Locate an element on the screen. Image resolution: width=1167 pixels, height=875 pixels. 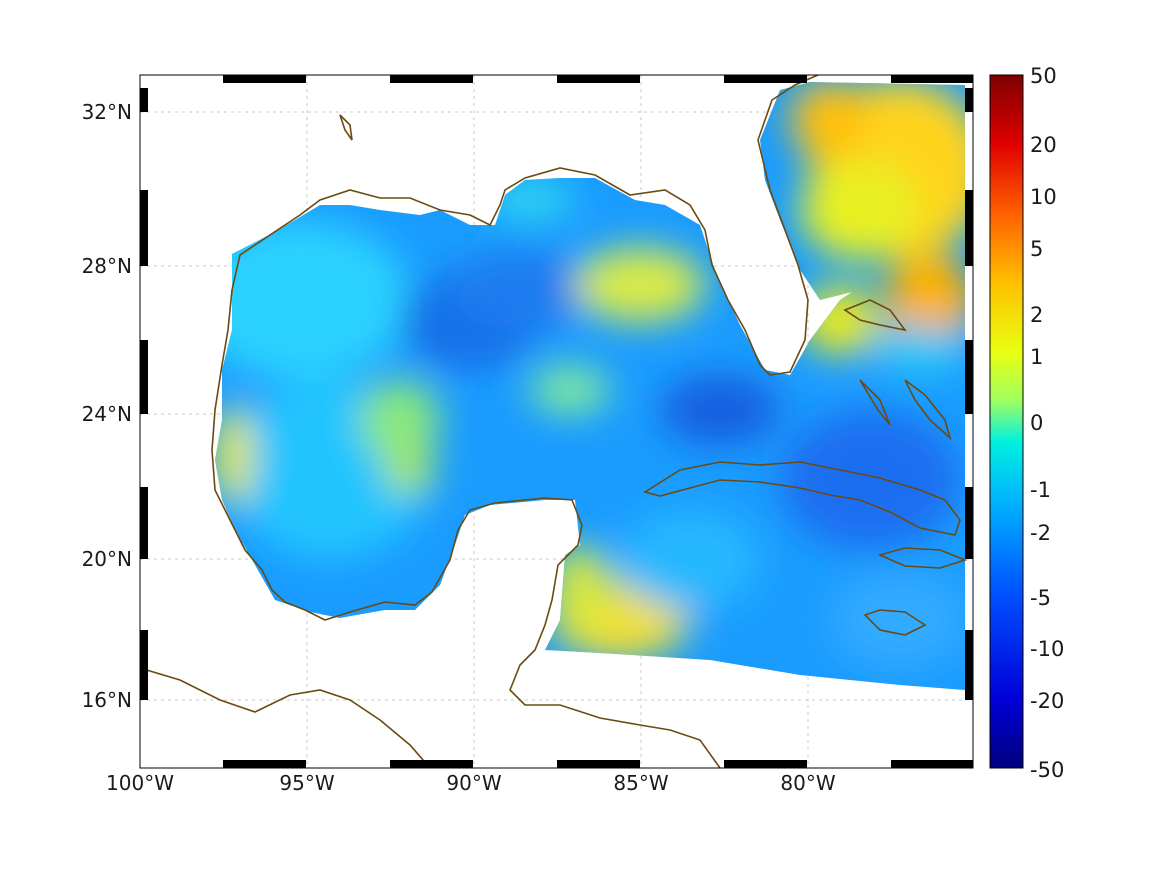
lon-label: 85°W is located at coordinates (640, 783).